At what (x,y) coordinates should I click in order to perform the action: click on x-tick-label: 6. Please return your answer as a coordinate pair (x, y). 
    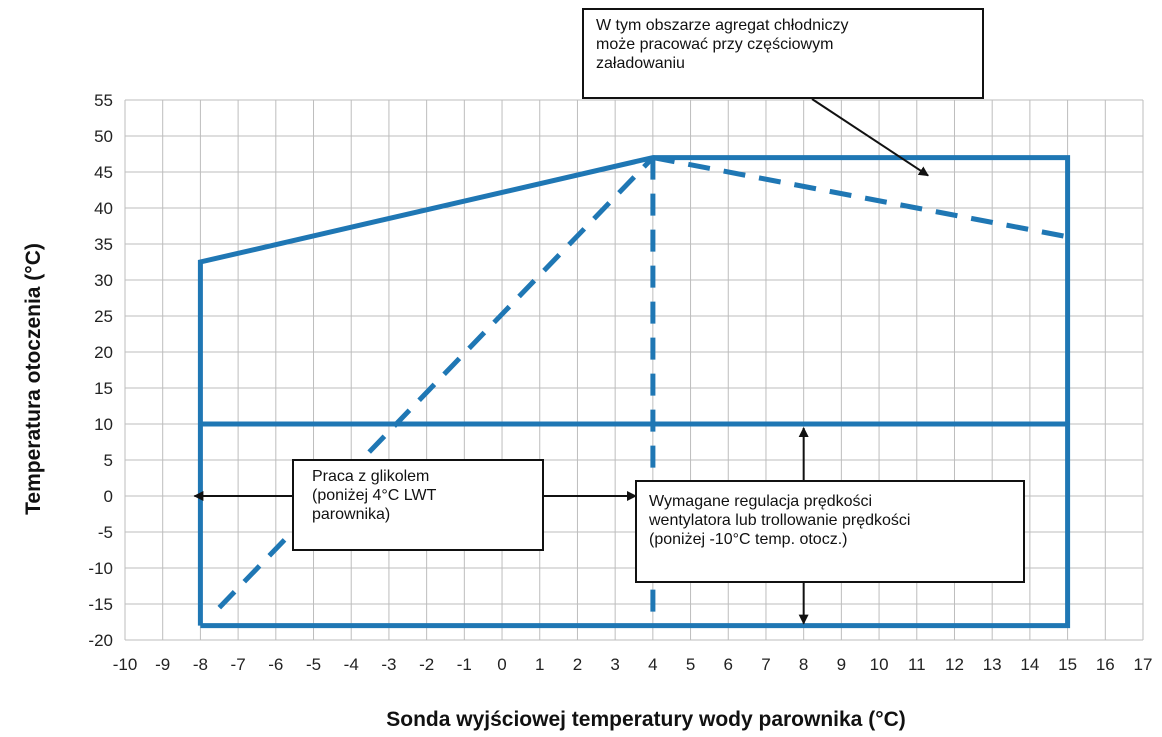
    Looking at the image, I should click on (728, 664).